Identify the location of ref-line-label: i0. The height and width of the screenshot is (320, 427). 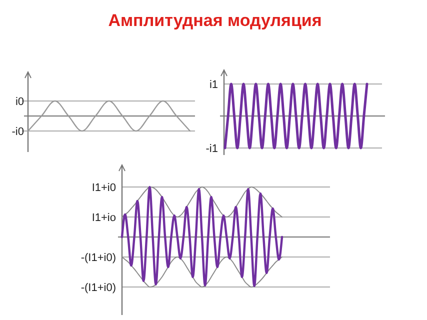
(19, 102).